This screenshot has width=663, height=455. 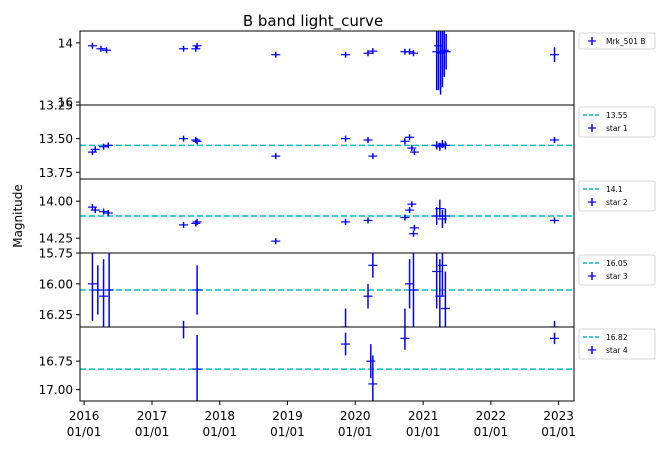 I want to click on legend-entry: star 2, so click(x=608, y=202).